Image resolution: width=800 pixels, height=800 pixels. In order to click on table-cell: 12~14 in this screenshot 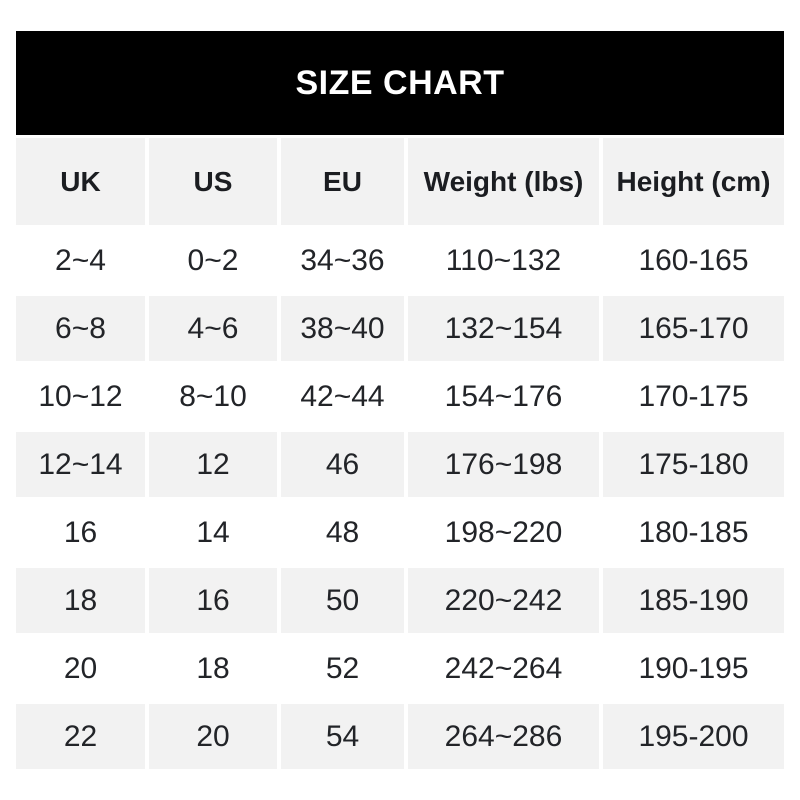, I will do `click(80, 464)`.